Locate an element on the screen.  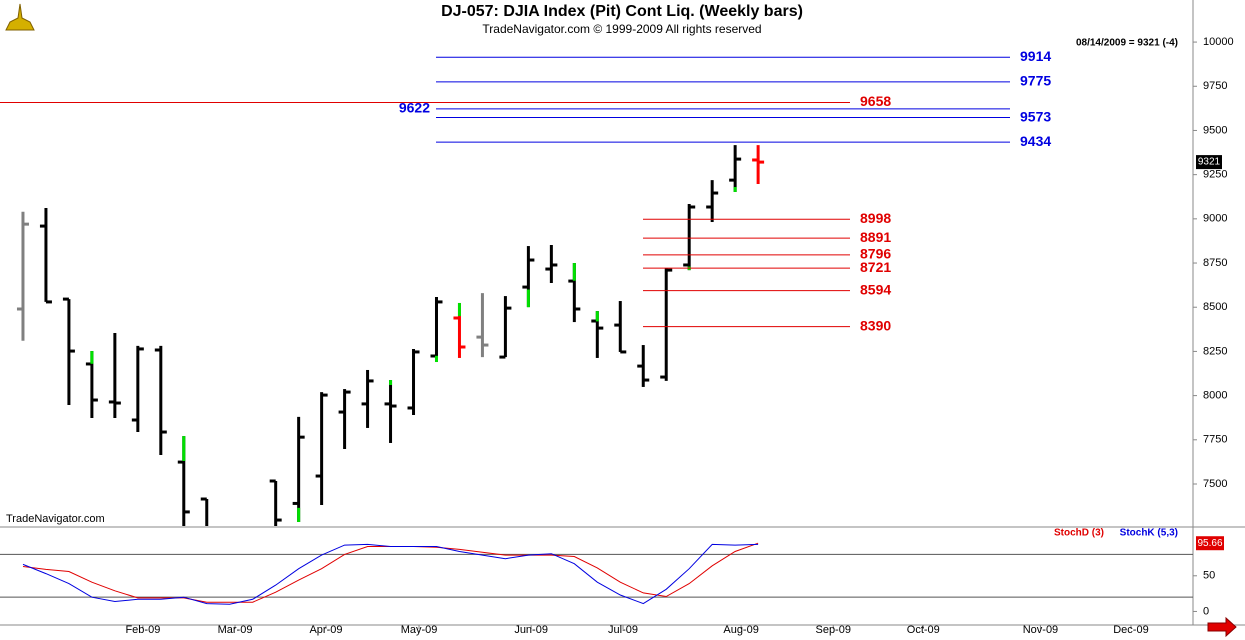
x-tick-label: Oct-09 is located at coordinates (923, 630).